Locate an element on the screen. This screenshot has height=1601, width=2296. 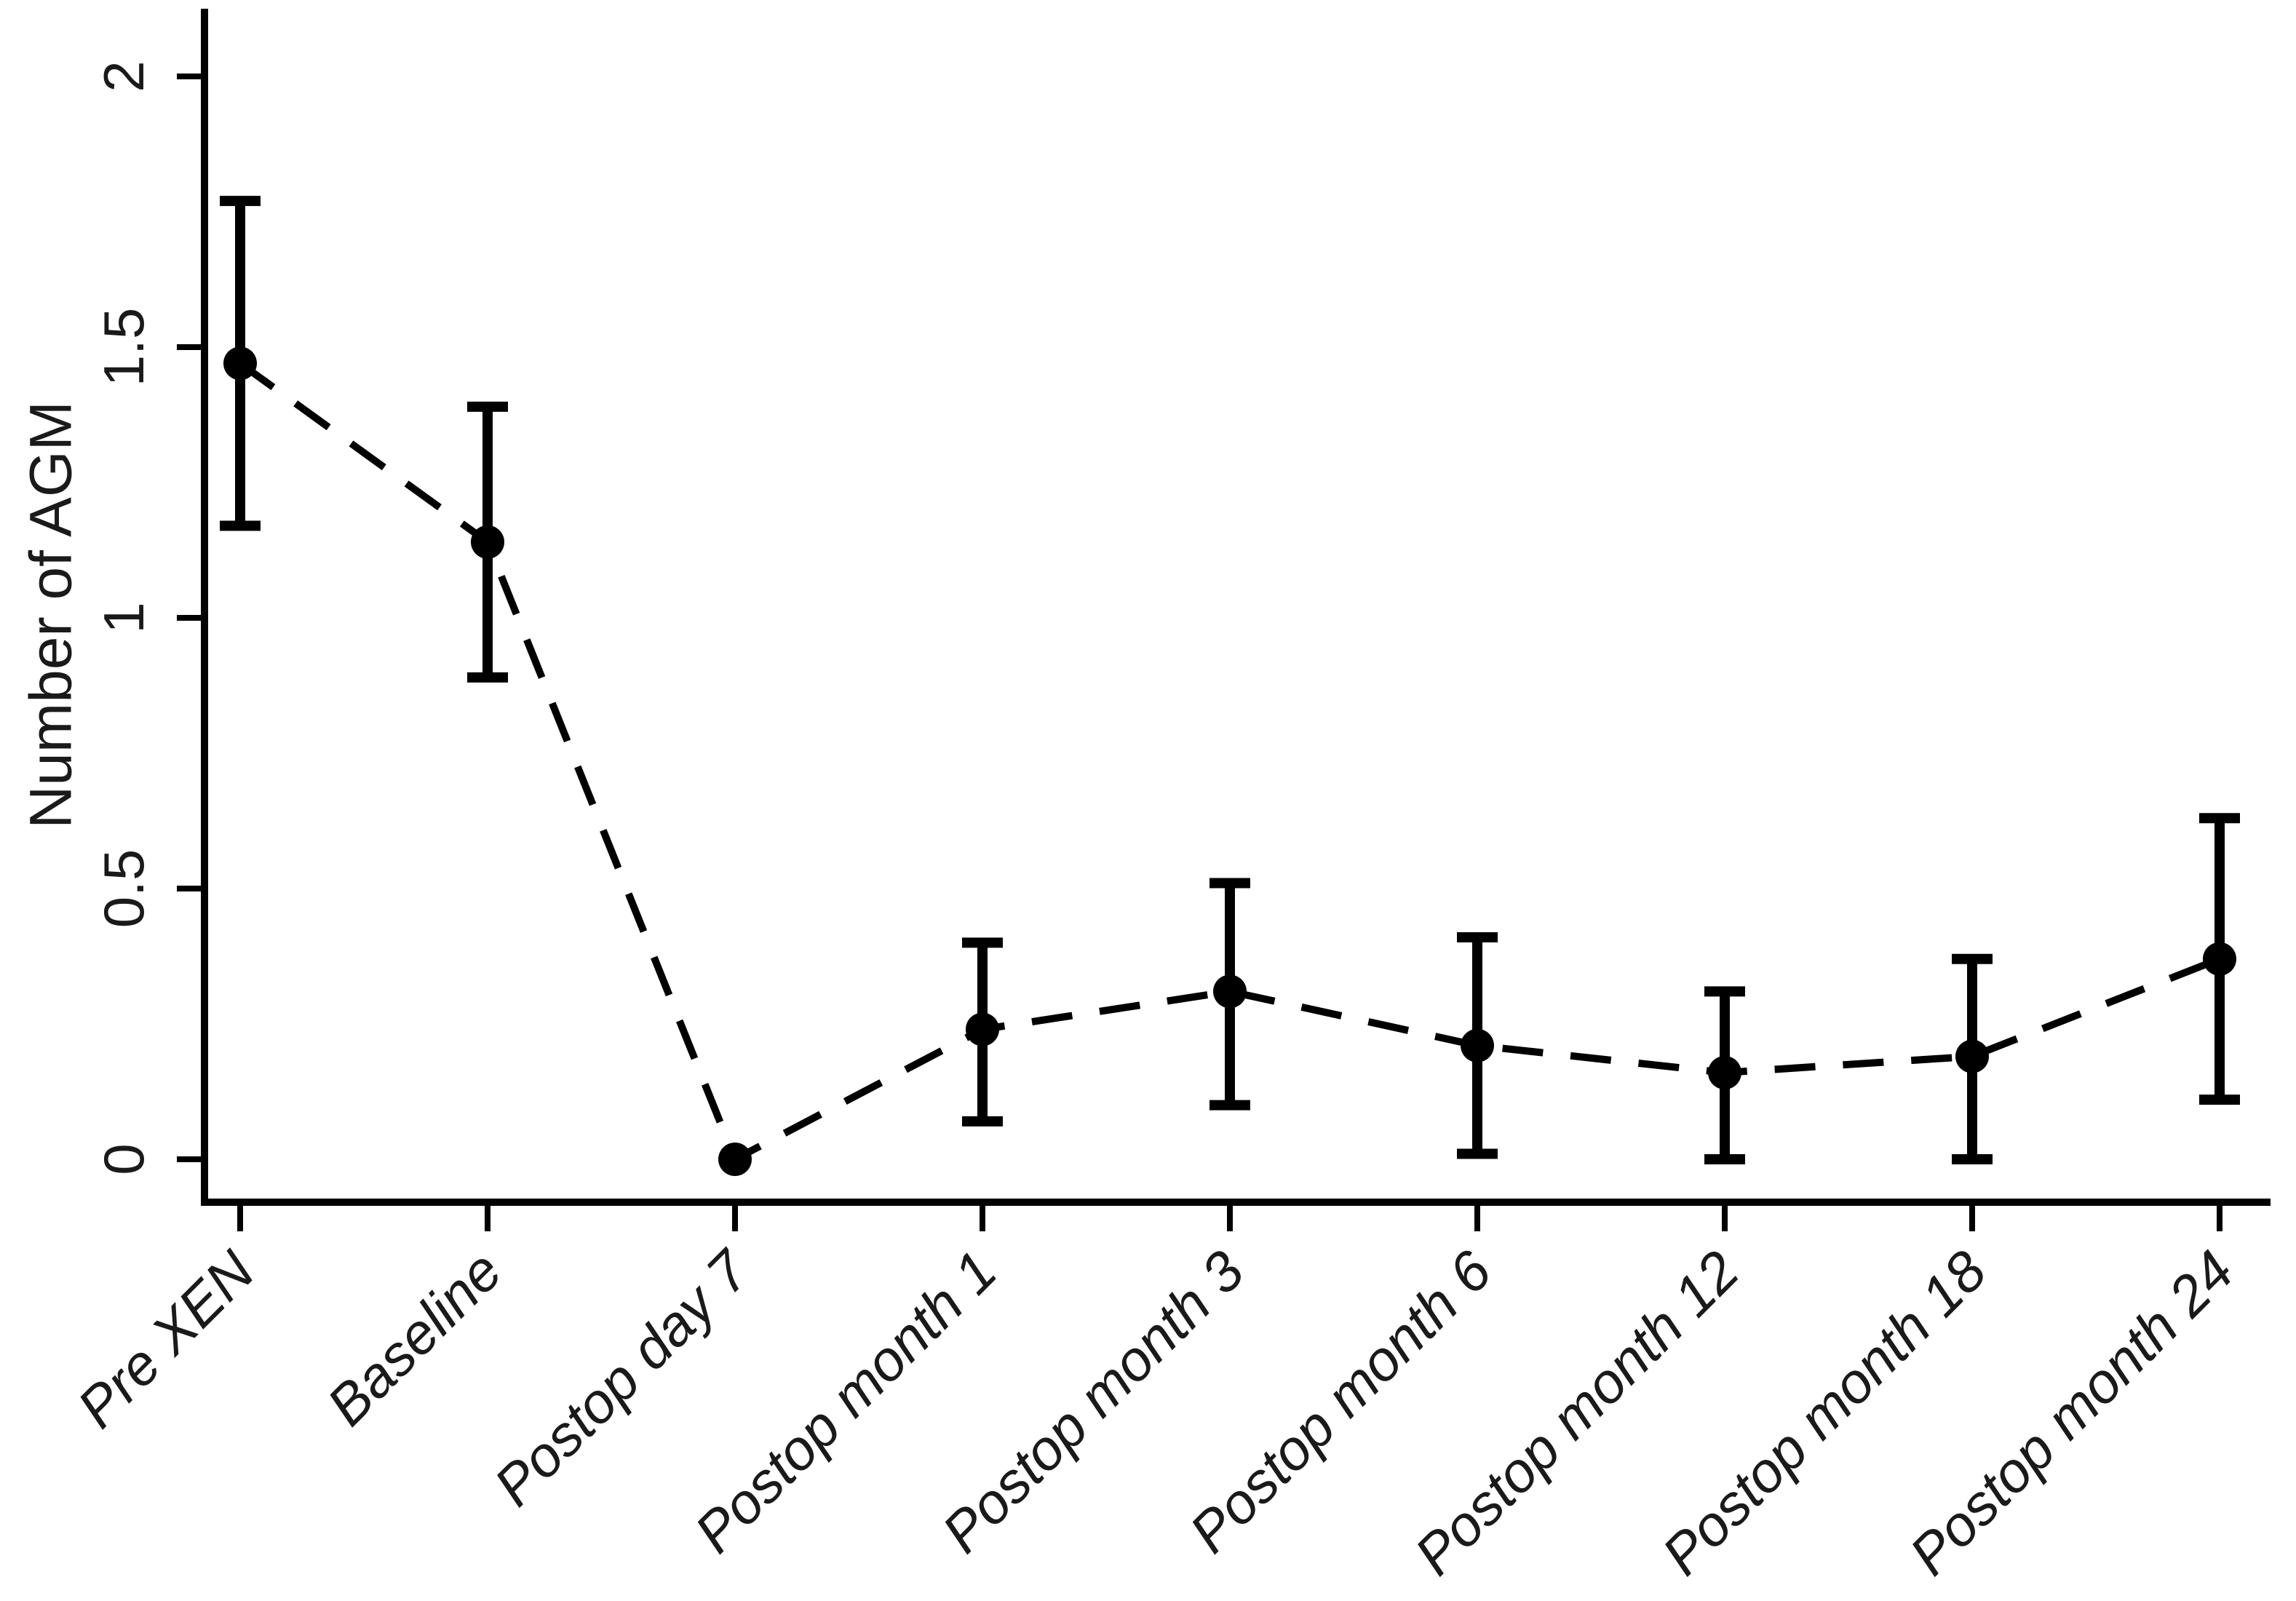
y-tick-label: 1.5 is located at coordinates (124, 347).